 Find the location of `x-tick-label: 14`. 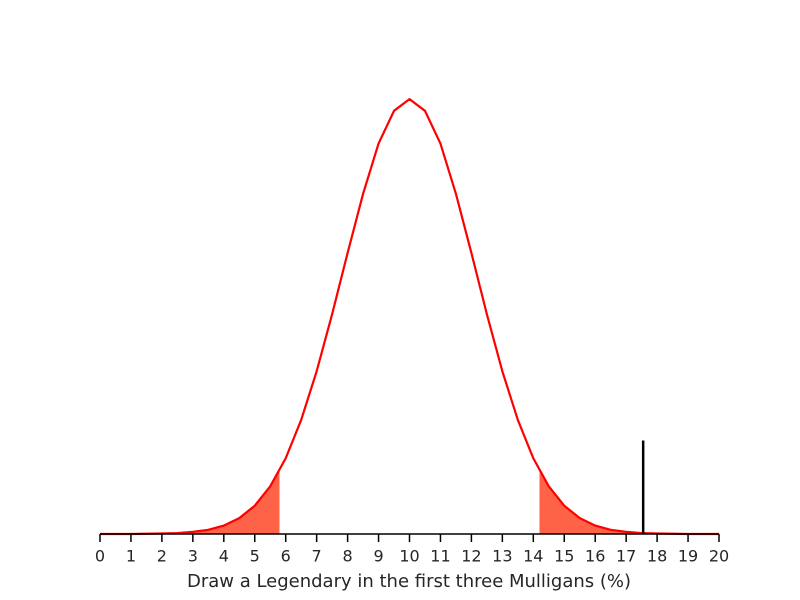

x-tick-label: 14 is located at coordinates (533, 556).